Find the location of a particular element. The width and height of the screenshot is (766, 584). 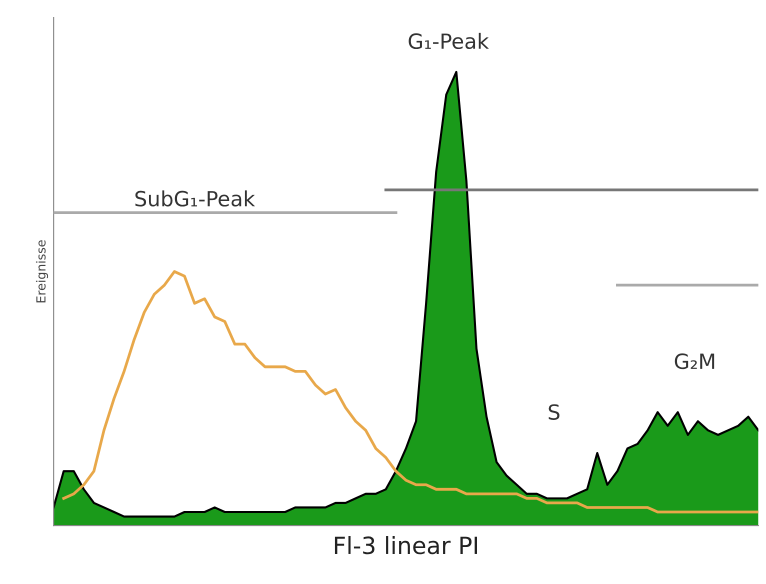

annotation: G₂M is located at coordinates (694, 361).